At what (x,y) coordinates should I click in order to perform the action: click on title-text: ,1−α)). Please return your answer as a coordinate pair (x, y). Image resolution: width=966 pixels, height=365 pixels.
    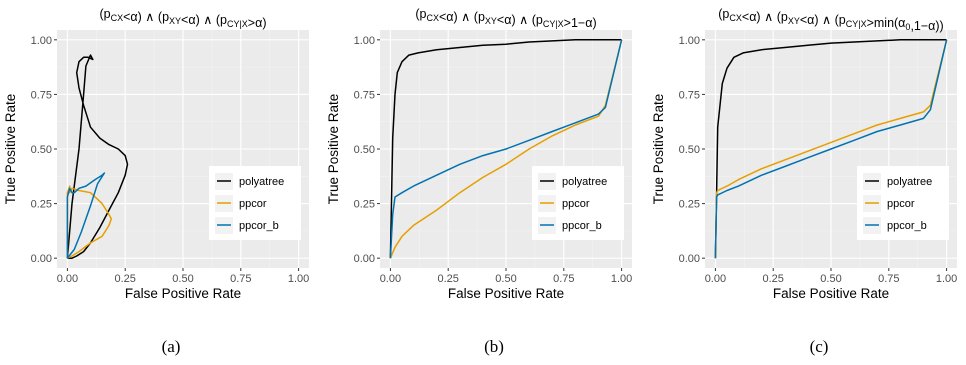
    Looking at the image, I should click on (926, 26).